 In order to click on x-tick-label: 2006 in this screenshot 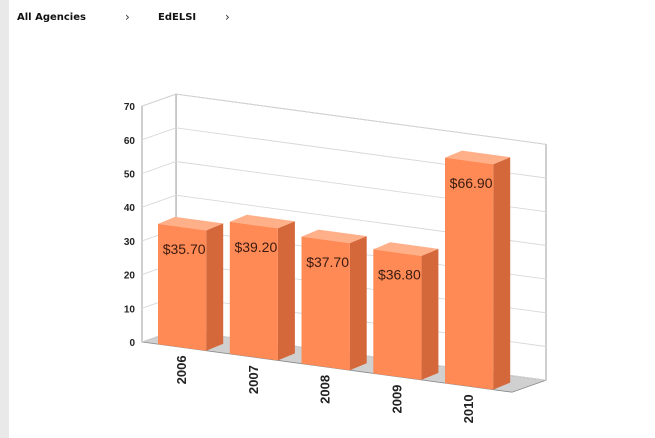, I will do `click(181, 369)`.